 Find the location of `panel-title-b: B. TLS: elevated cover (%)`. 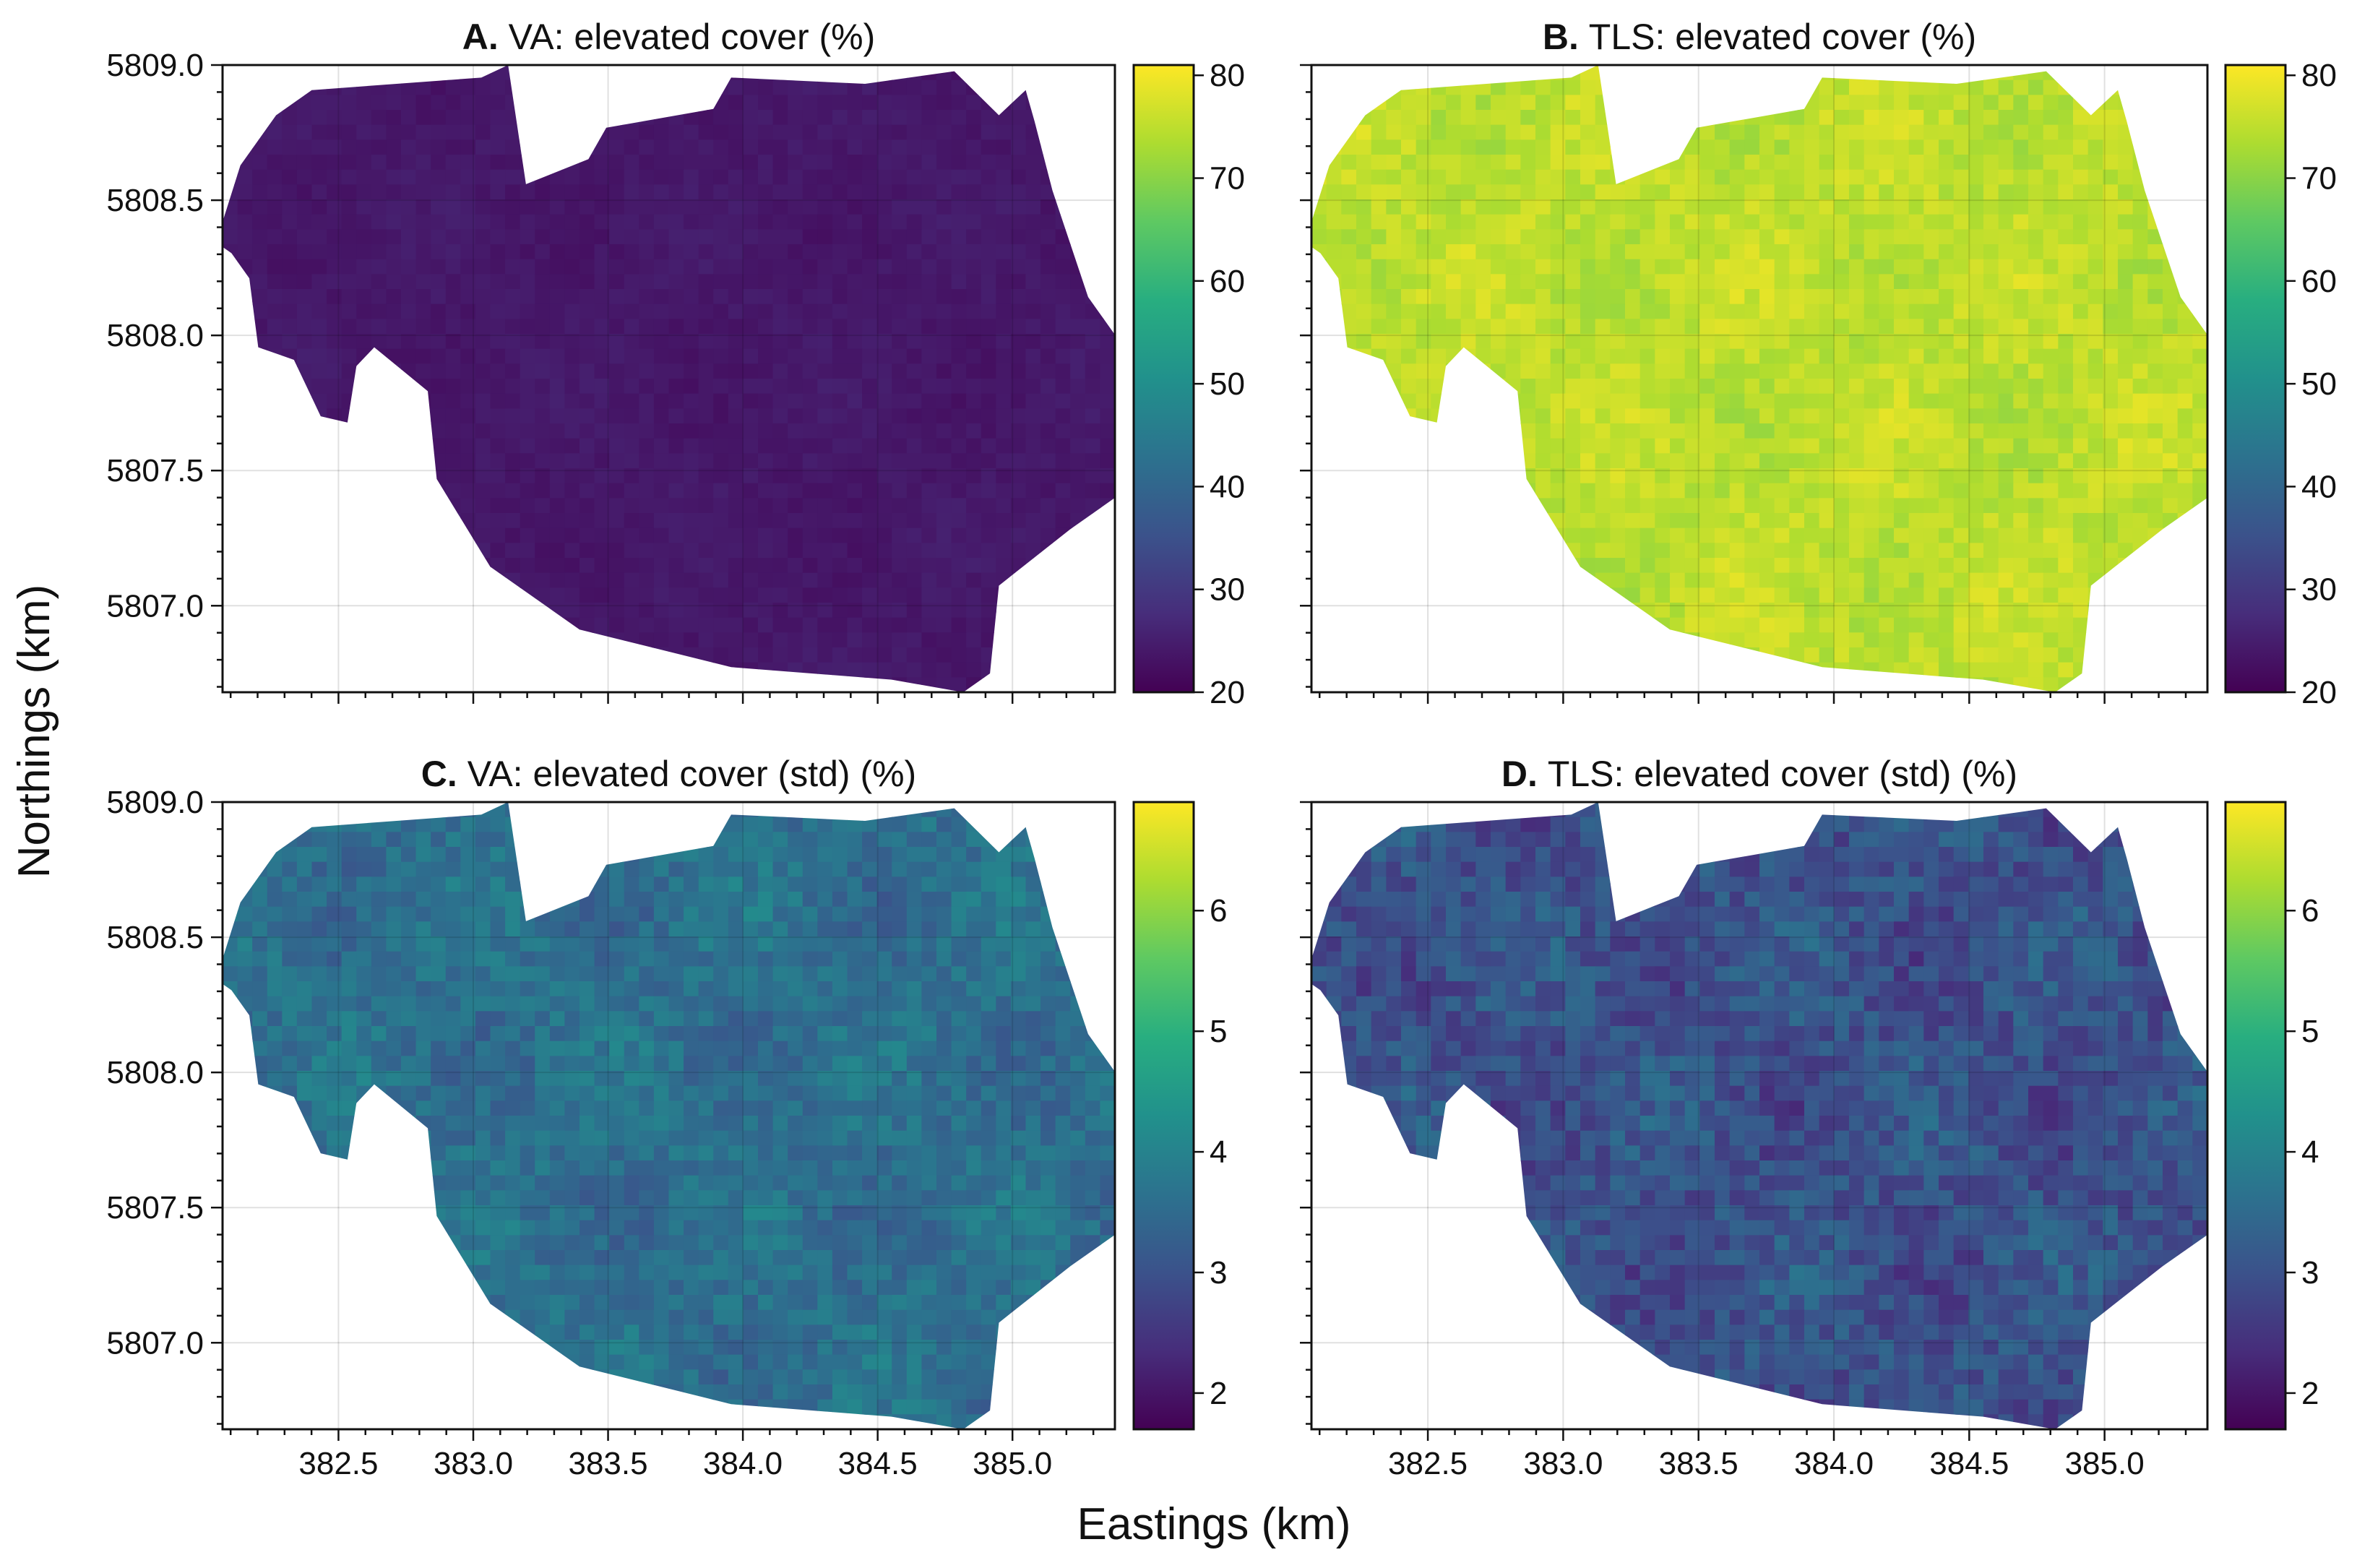

panel-title-b: B. TLS: elevated cover (%) is located at coordinates (1759, 37).